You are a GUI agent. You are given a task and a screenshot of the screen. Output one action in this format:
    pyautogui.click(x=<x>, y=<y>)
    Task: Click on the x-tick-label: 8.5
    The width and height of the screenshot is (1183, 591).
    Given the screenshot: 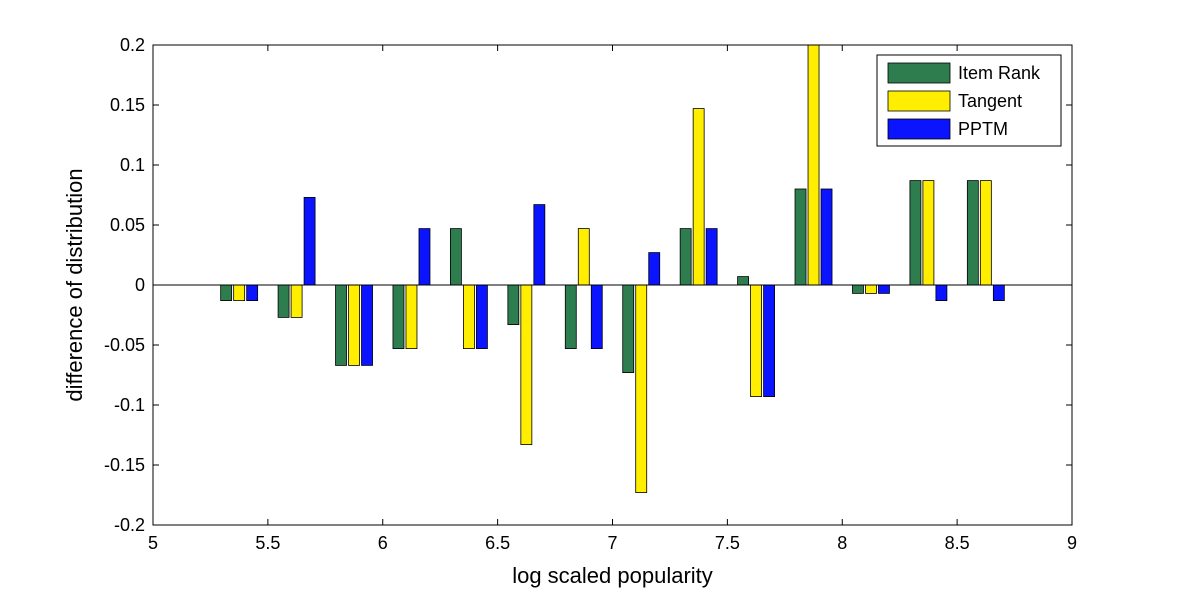 What is the action you would take?
    pyautogui.click(x=957, y=543)
    